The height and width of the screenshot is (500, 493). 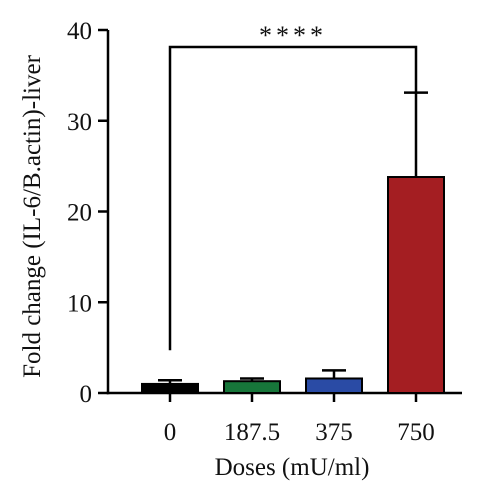 I want to click on y-axis-label: Fold change (IL-6/B.actin)-liver, so click(x=32, y=215).